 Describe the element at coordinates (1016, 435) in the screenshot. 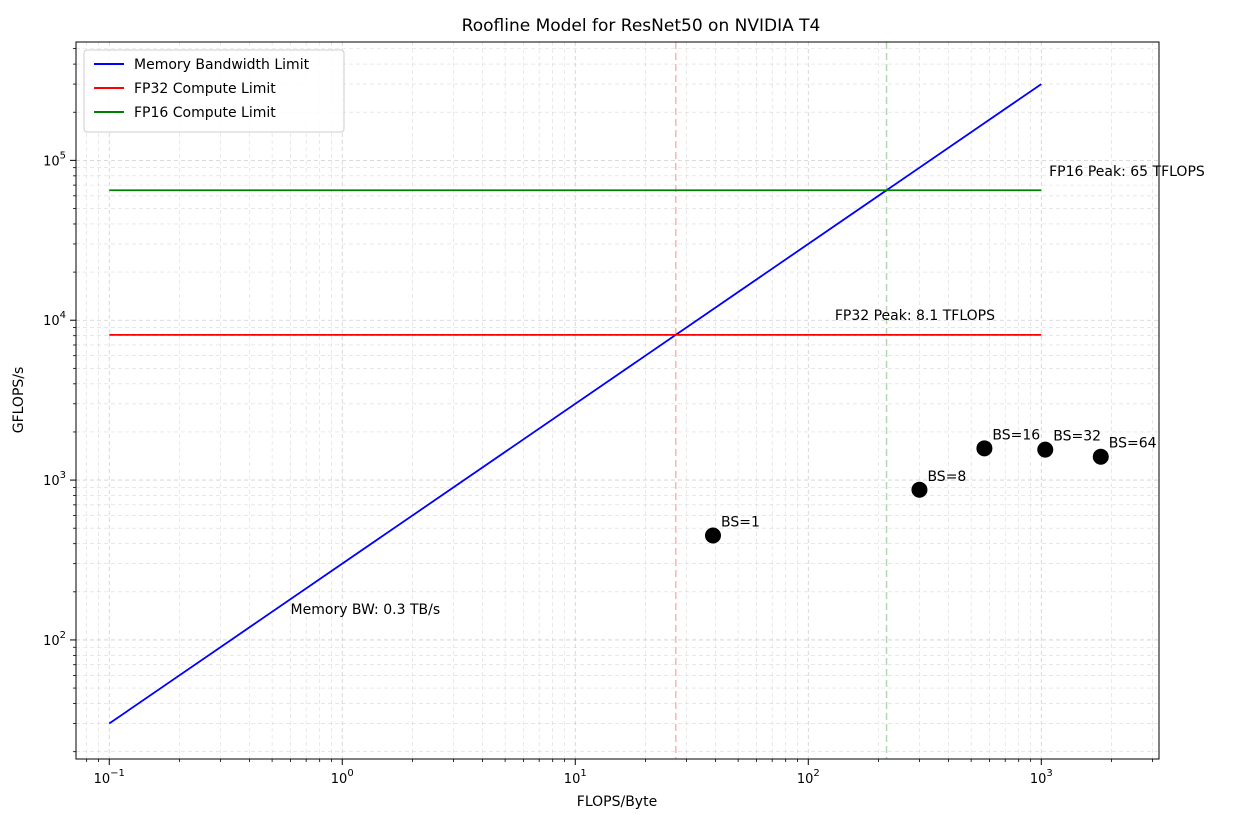

I see `data-point-label: BS=16` at that location.